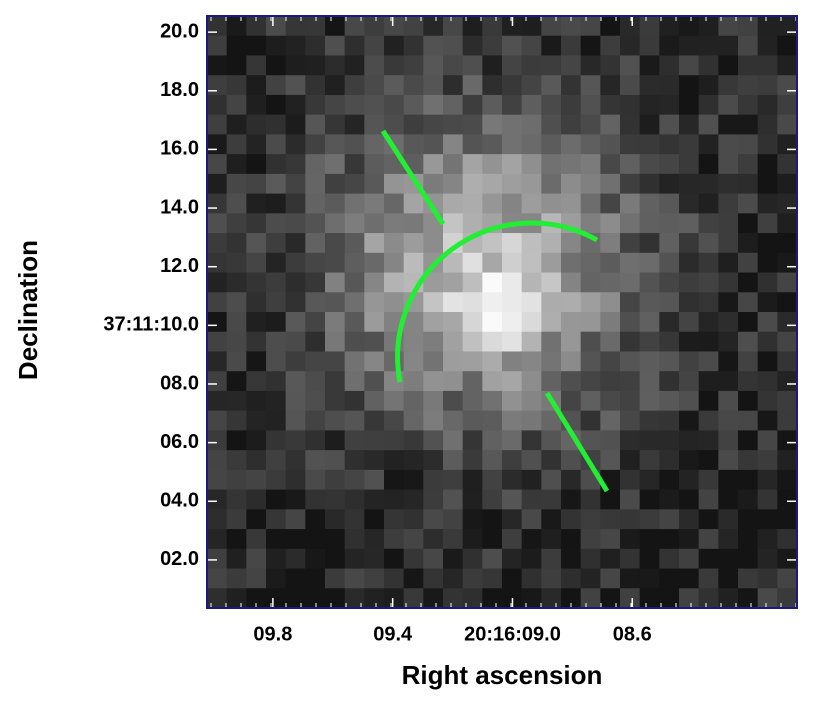 This screenshot has width=830, height=707. Describe the element at coordinates (179, 207) in the screenshot. I see `y-tick-label: 14.0` at that location.